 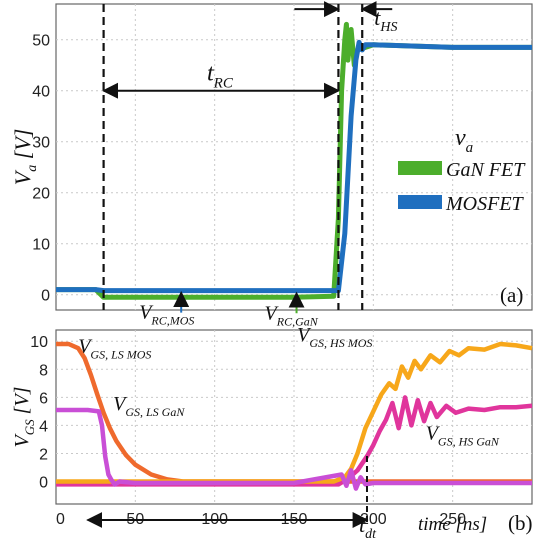 What do you see at coordinates (43, 426) in the screenshot?
I see `y-tick-label: 4` at bounding box center [43, 426].